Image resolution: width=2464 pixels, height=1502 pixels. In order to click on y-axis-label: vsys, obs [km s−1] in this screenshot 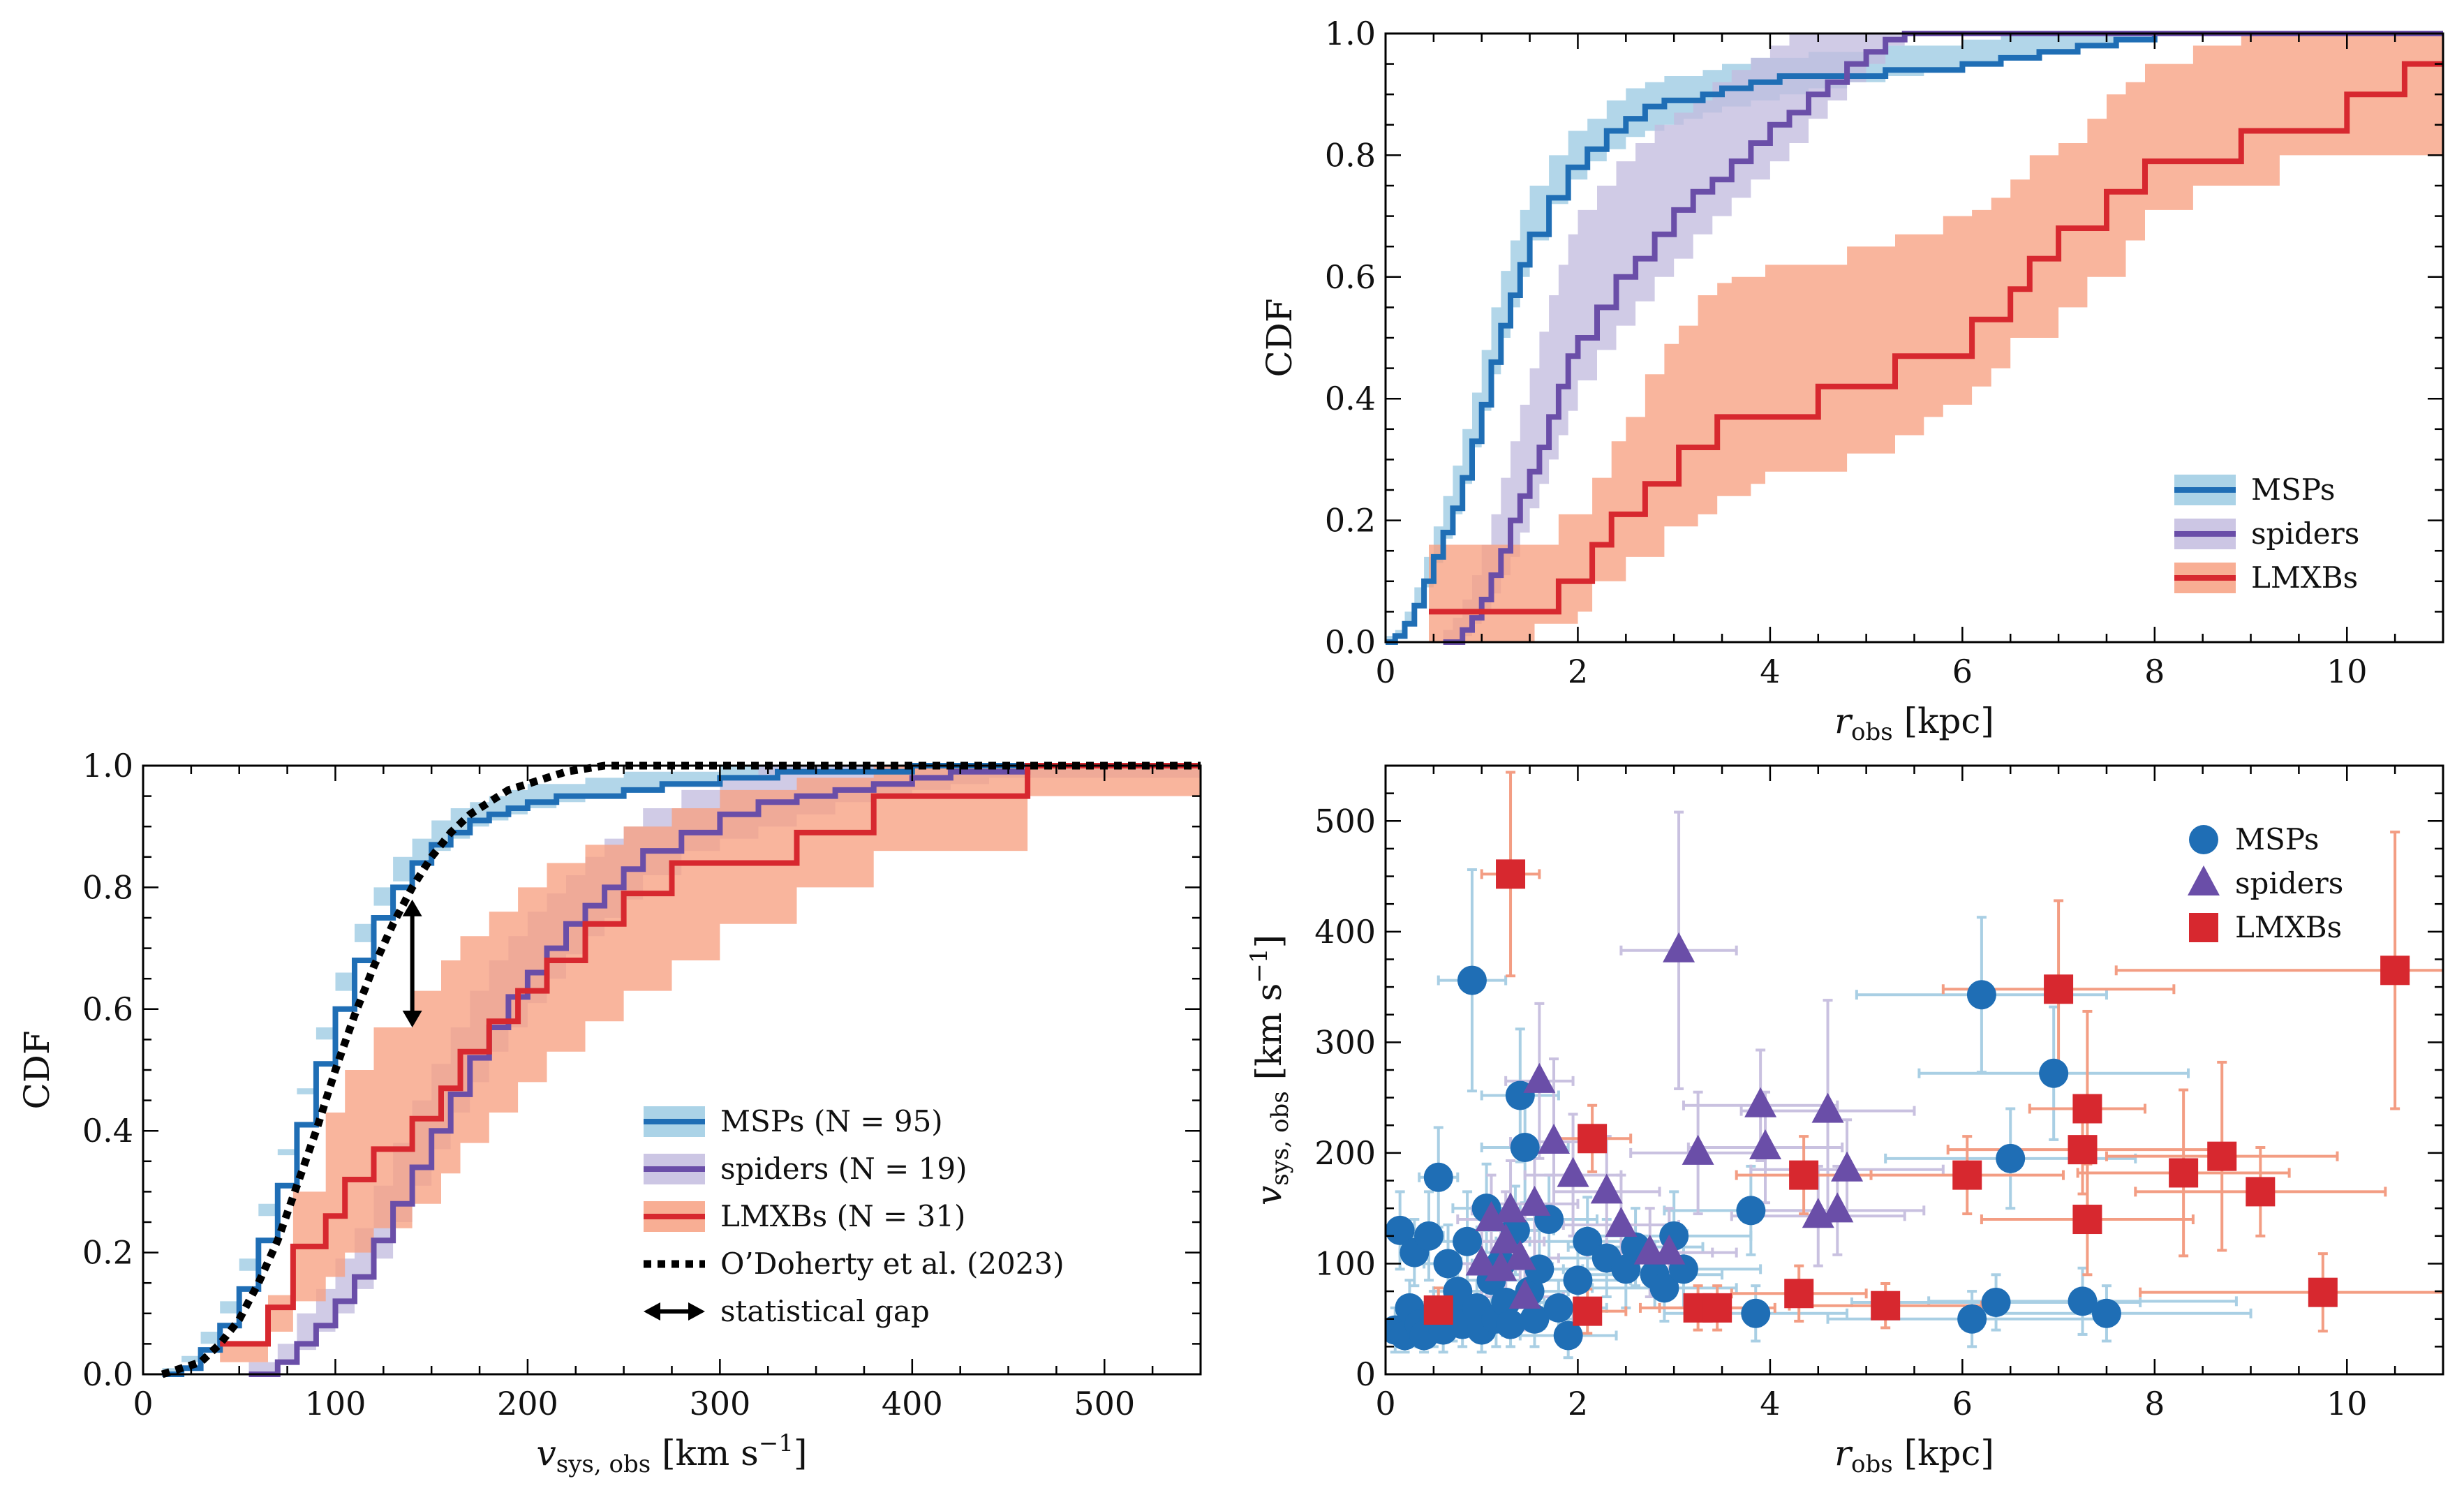, I will do `click(1269, 1070)`.